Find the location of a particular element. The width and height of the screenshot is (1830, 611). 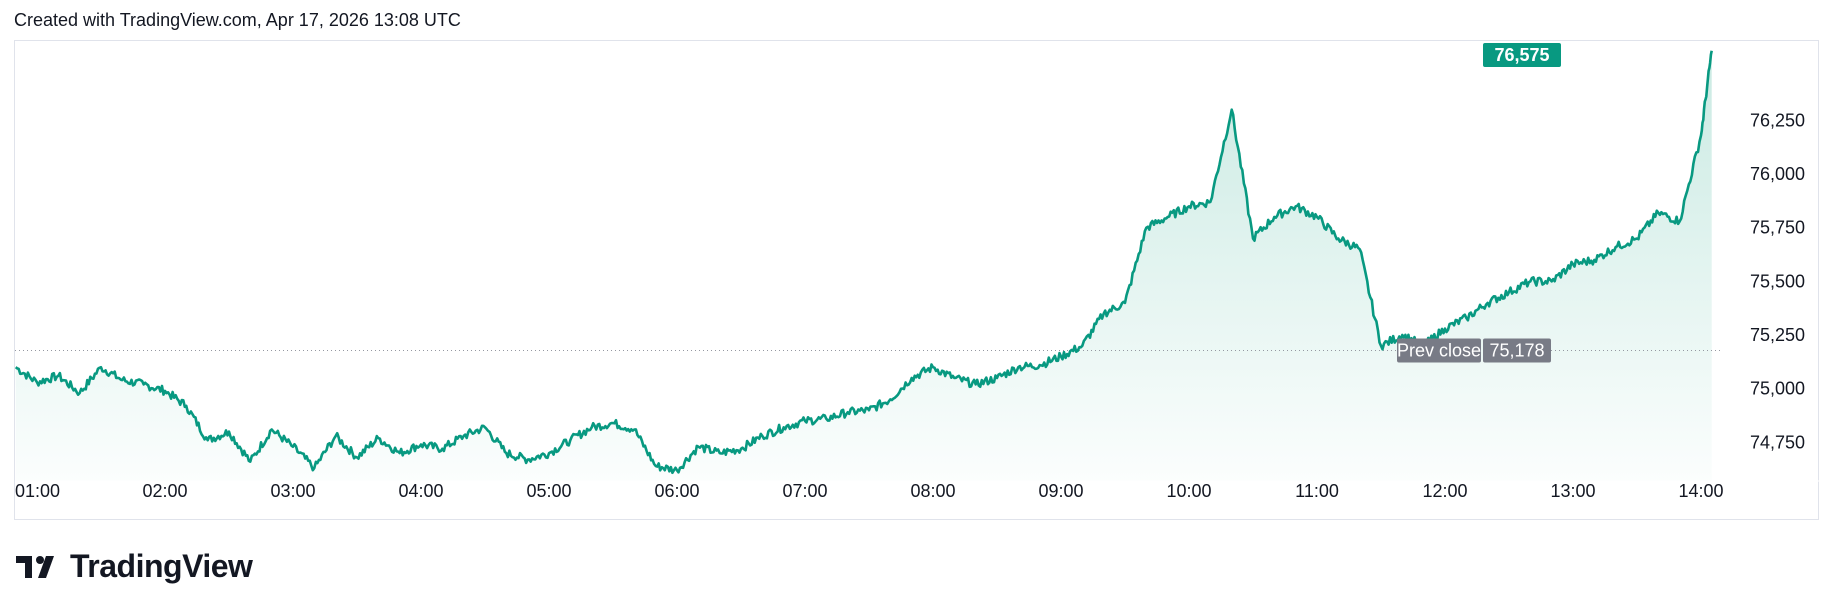

x-tick-label: 14:00 is located at coordinates (1700, 491).